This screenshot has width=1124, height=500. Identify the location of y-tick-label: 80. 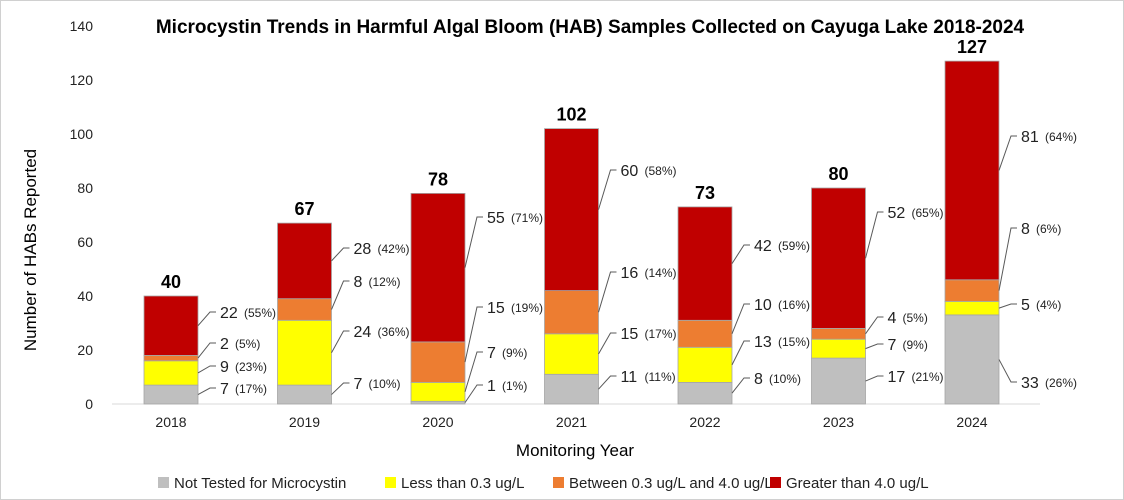
(85, 188).